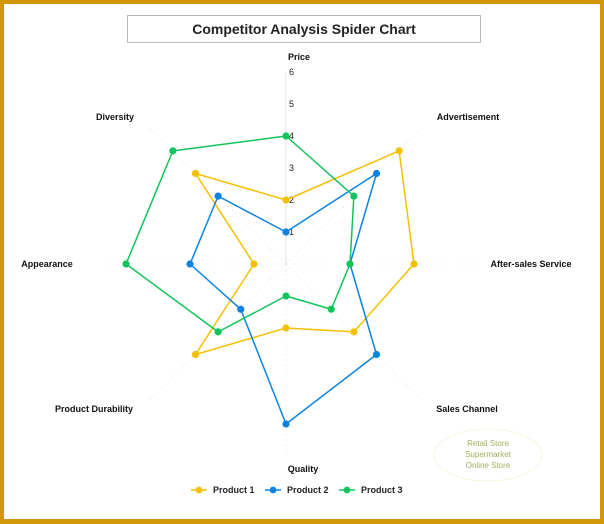 This screenshot has width=604, height=524. I want to click on note-line: Retail Store, so click(488, 443).